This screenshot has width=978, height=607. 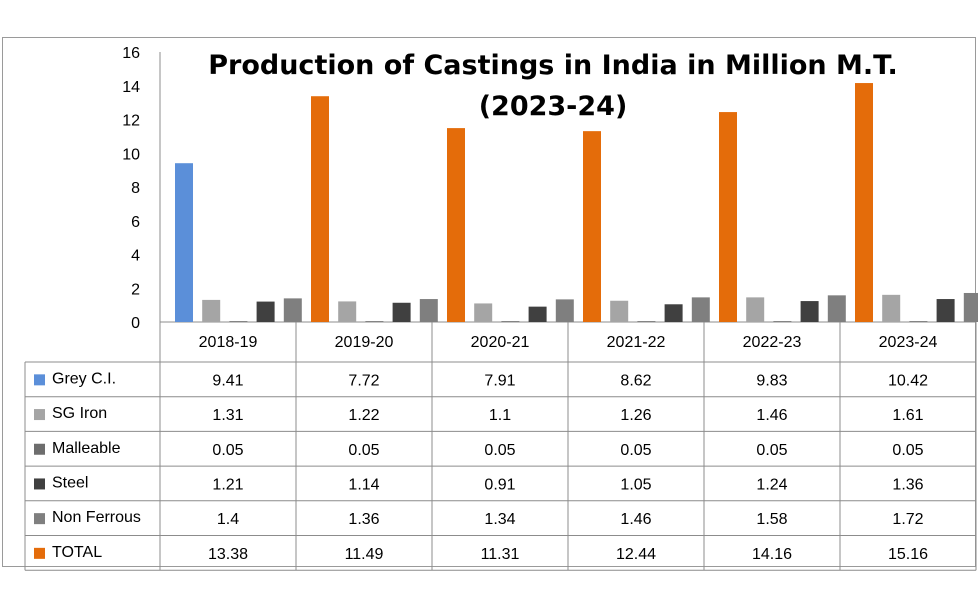 I want to click on data-label: 1.26, so click(x=635, y=415).